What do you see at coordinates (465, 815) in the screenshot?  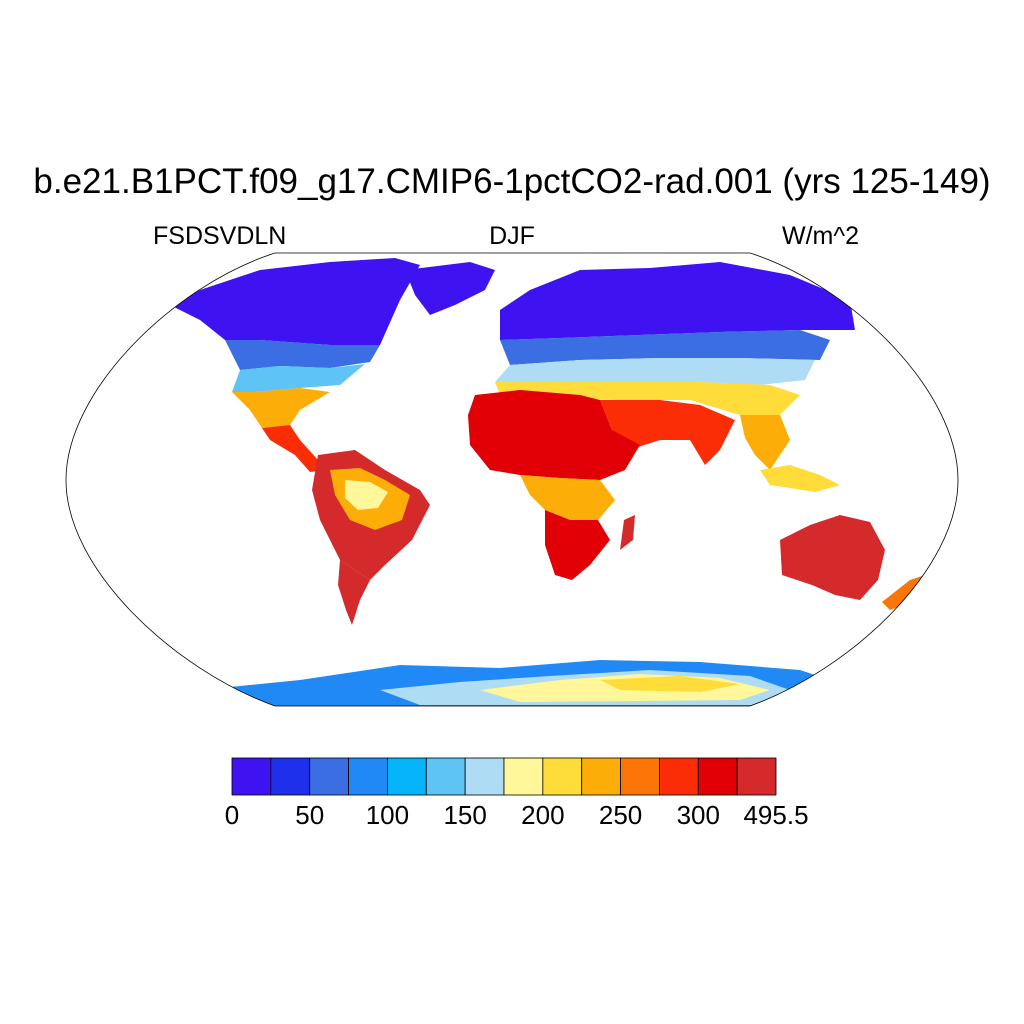 I see `colorbar-tick-label: 150` at bounding box center [465, 815].